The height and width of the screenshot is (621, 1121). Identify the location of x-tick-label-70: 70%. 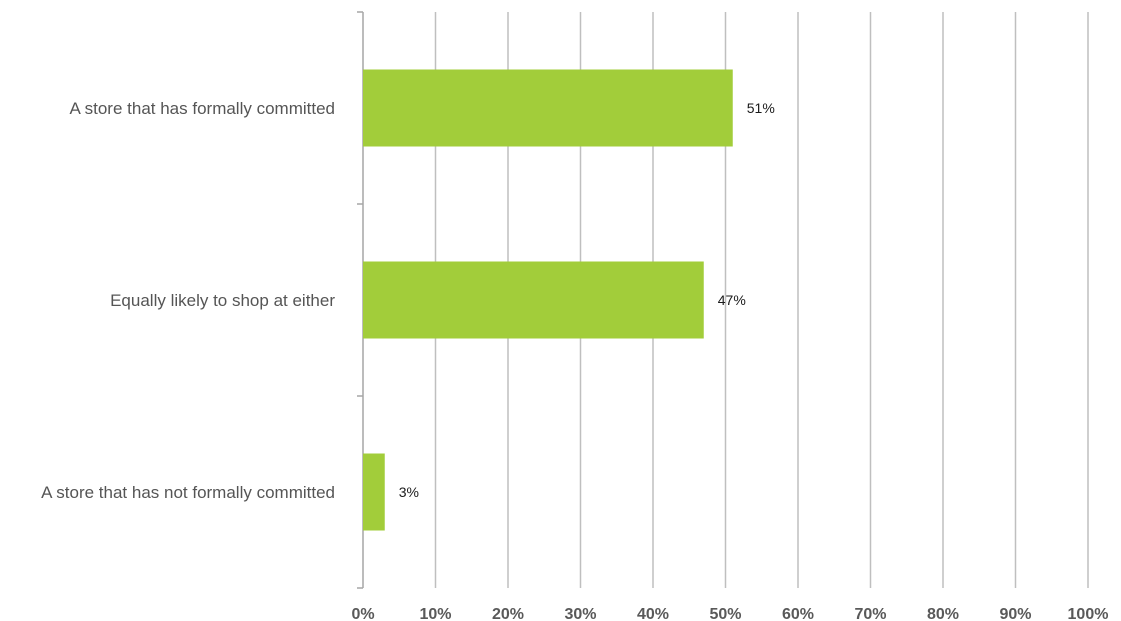
(870, 613).